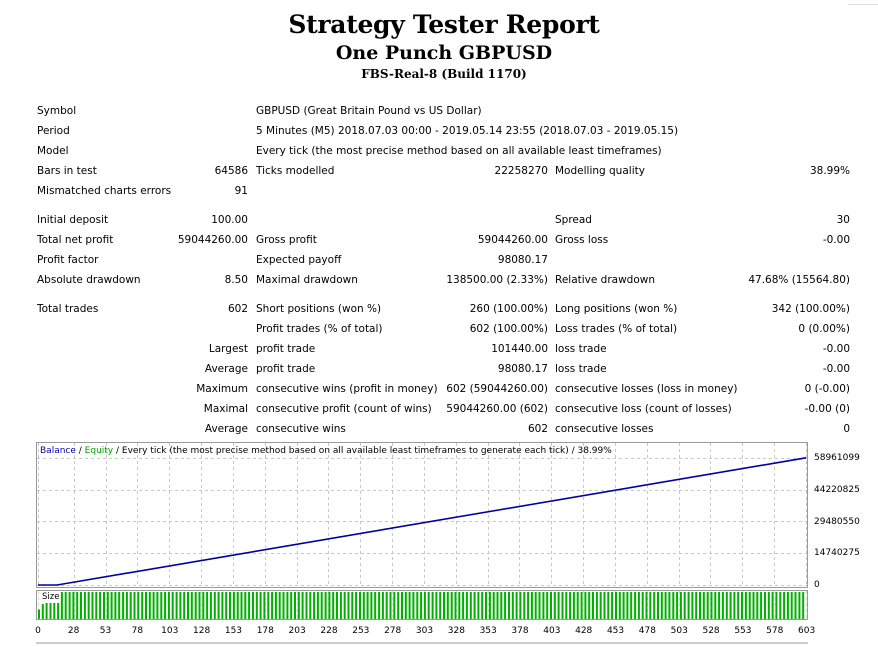  I want to click on x-tick-label: 353, so click(488, 631).